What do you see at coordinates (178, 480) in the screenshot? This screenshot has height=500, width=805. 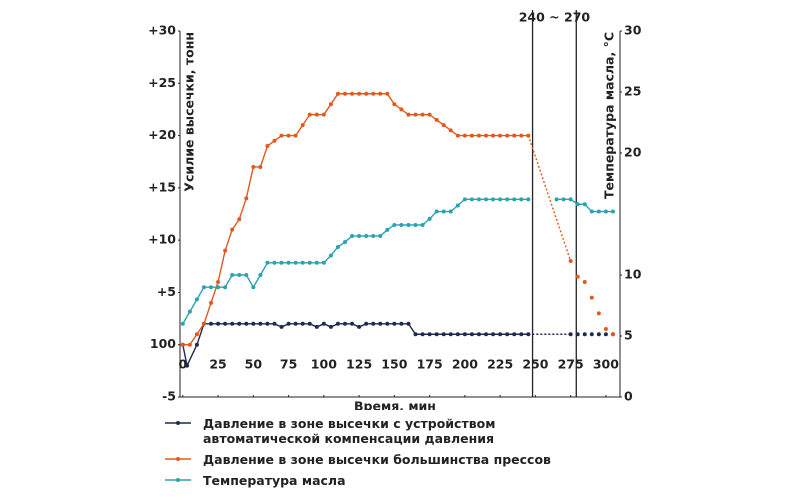 I see `legend-dot` at bounding box center [178, 480].